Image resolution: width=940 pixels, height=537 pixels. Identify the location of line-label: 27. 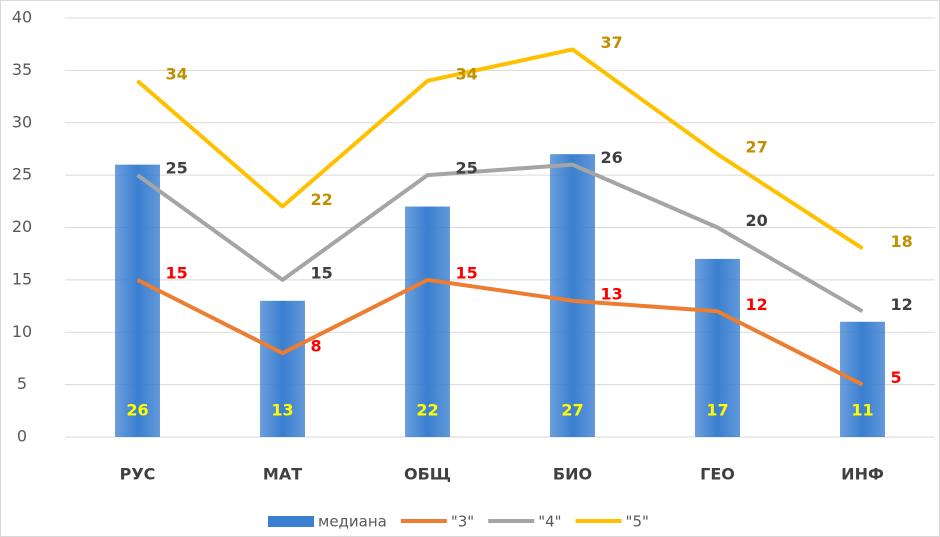
(757, 147).